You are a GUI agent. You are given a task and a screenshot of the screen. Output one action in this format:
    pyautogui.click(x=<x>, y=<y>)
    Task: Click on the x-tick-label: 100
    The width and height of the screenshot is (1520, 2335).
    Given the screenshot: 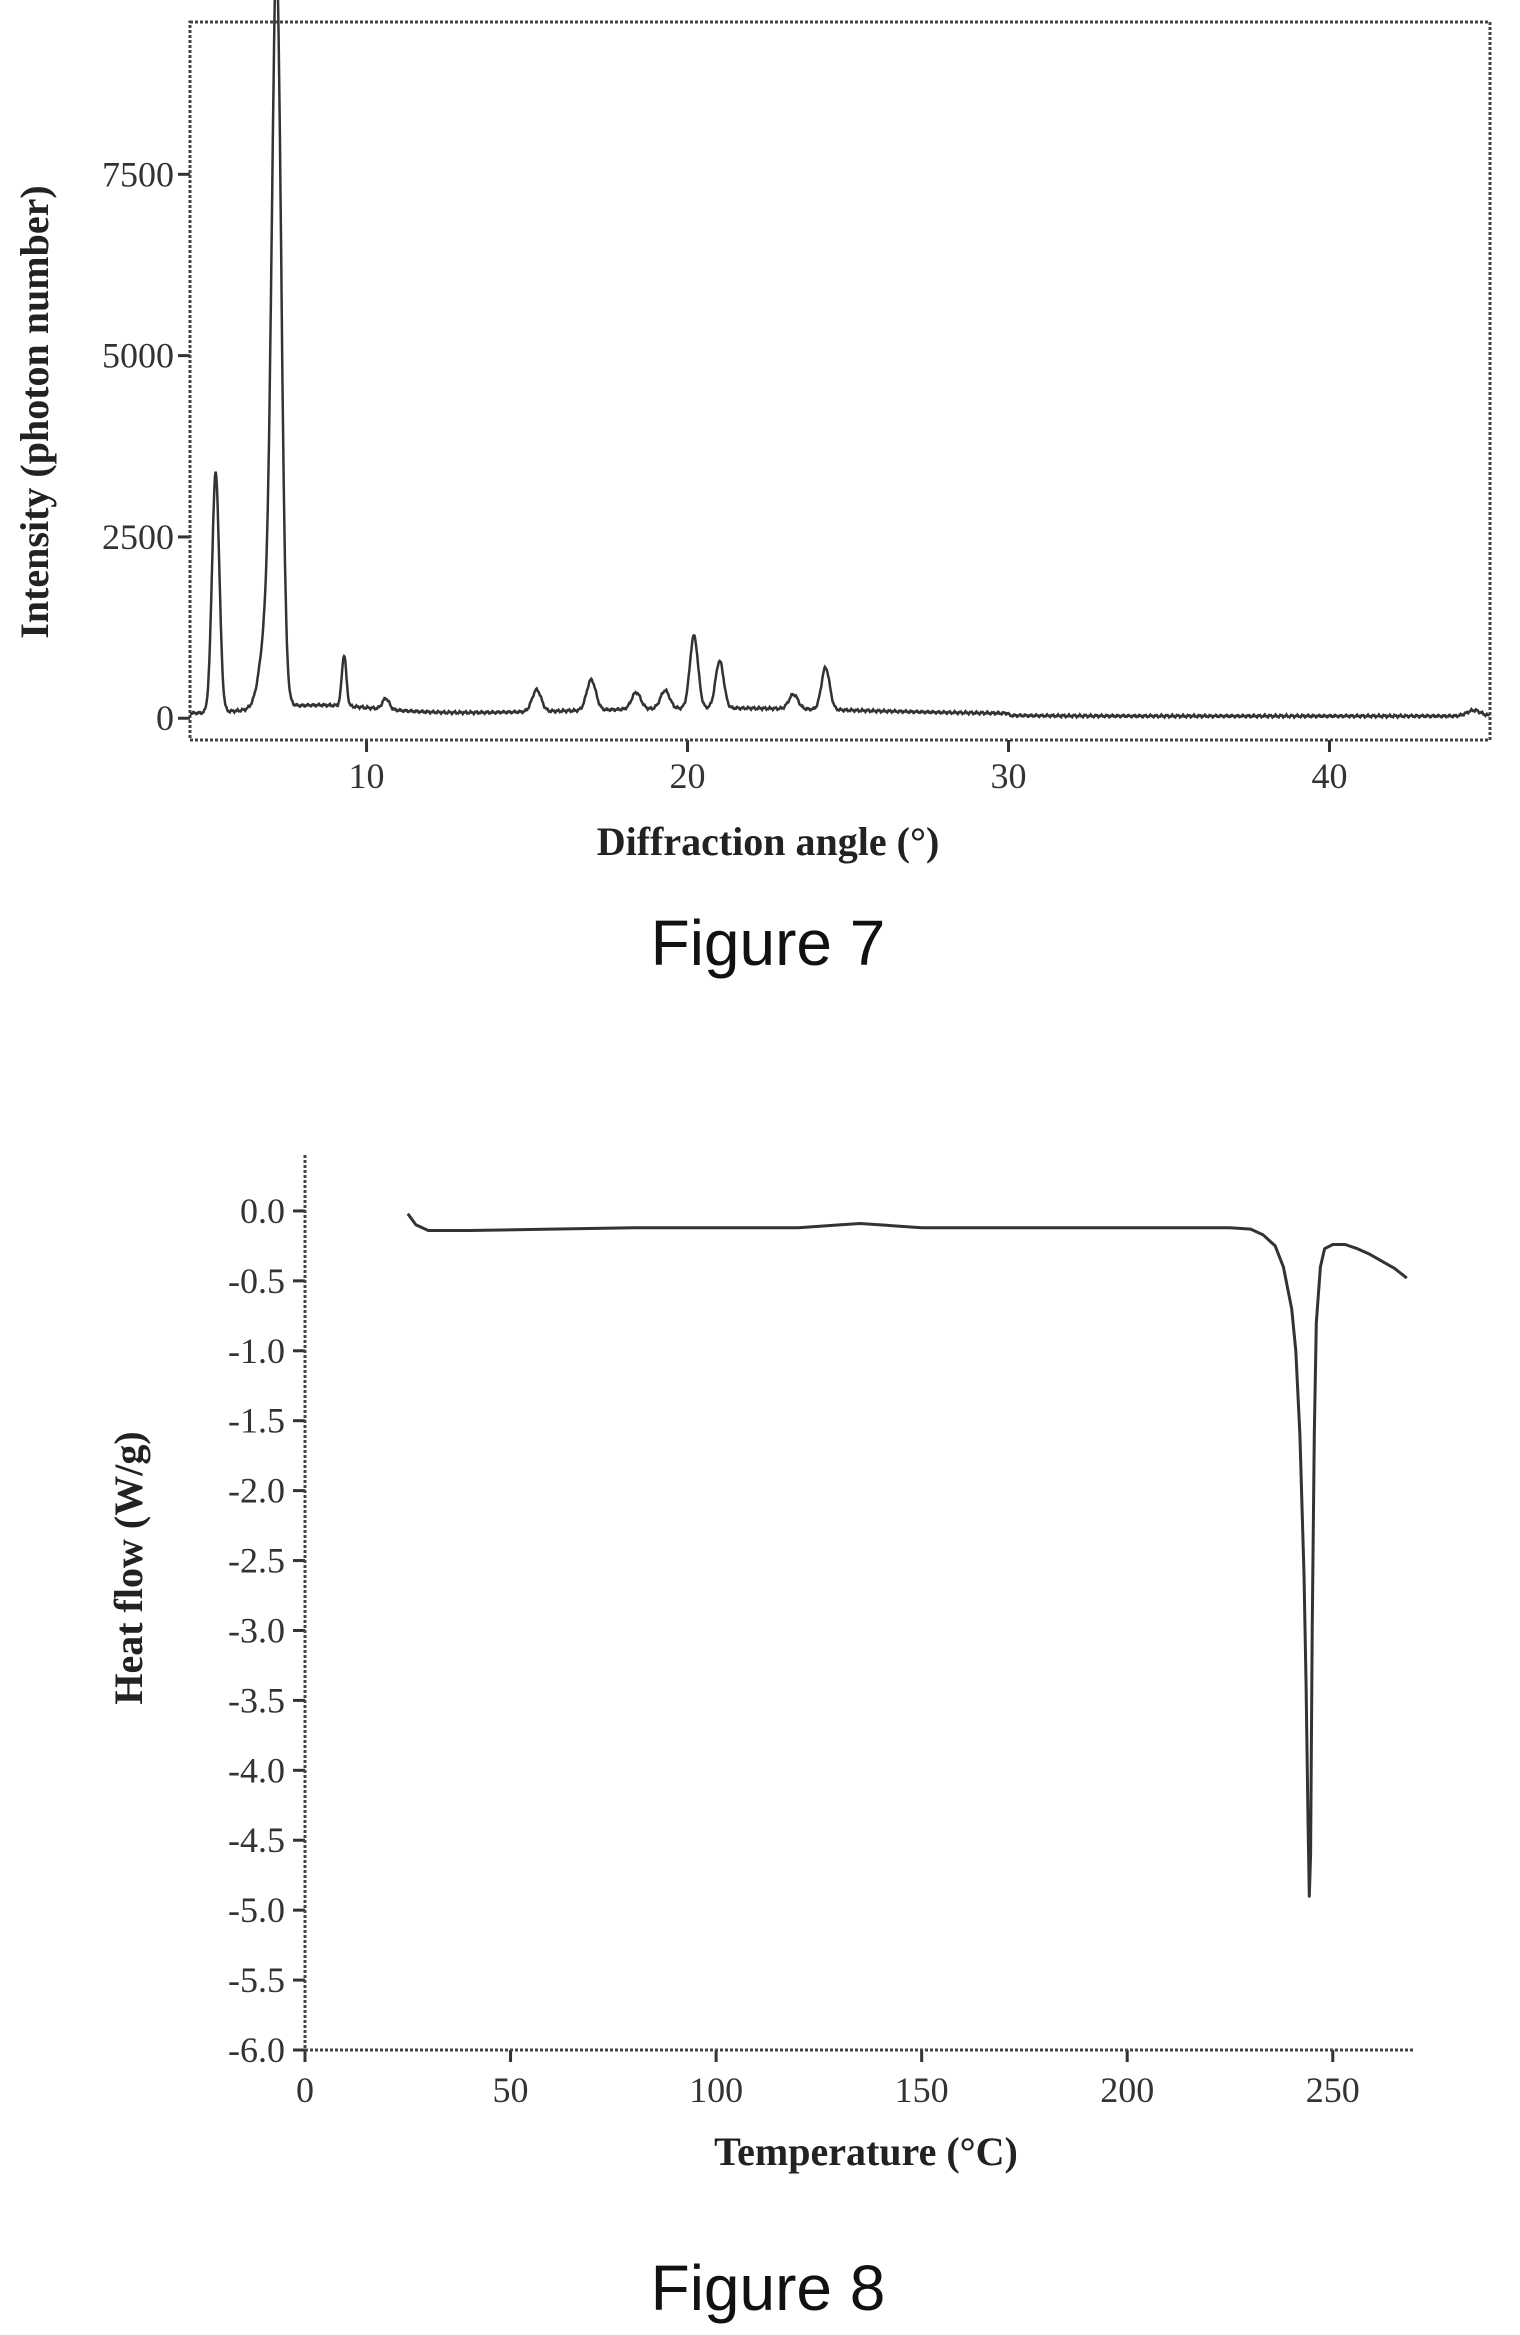 What is the action you would take?
    pyautogui.click(x=716, y=2090)
    